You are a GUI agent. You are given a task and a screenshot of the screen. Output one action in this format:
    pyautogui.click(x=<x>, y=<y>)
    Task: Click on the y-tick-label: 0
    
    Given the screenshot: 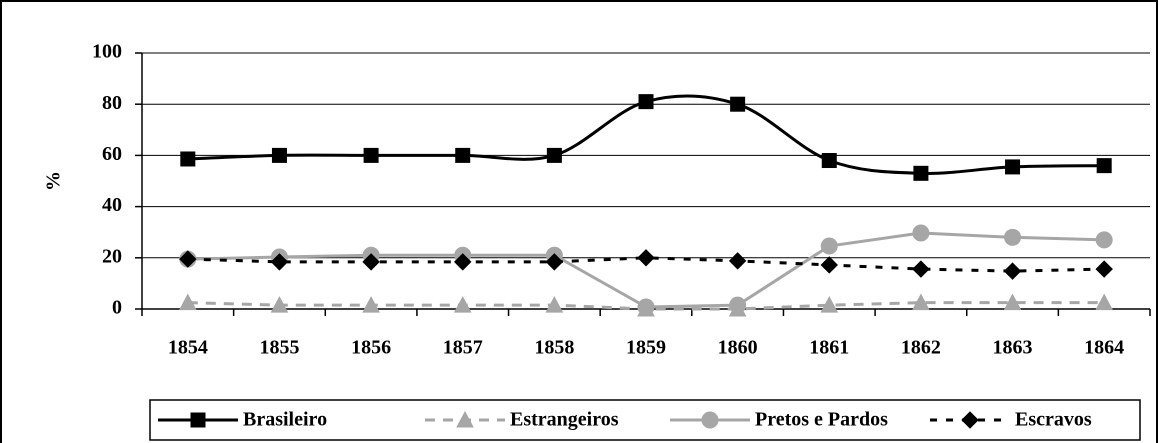 What is the action you would take?
    pyautogui.click(x=117, y=308)
    